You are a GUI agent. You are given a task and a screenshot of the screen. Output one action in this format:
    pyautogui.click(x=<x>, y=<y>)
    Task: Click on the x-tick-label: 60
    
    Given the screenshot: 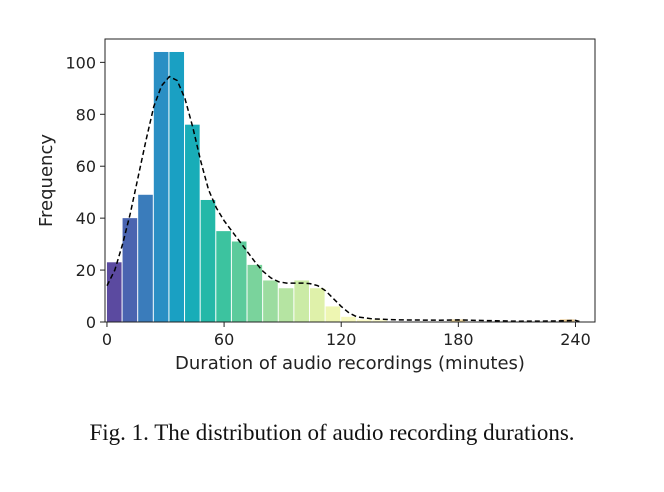 What is the action you would take?
    pyautogui.click(x=224, y=339)
    